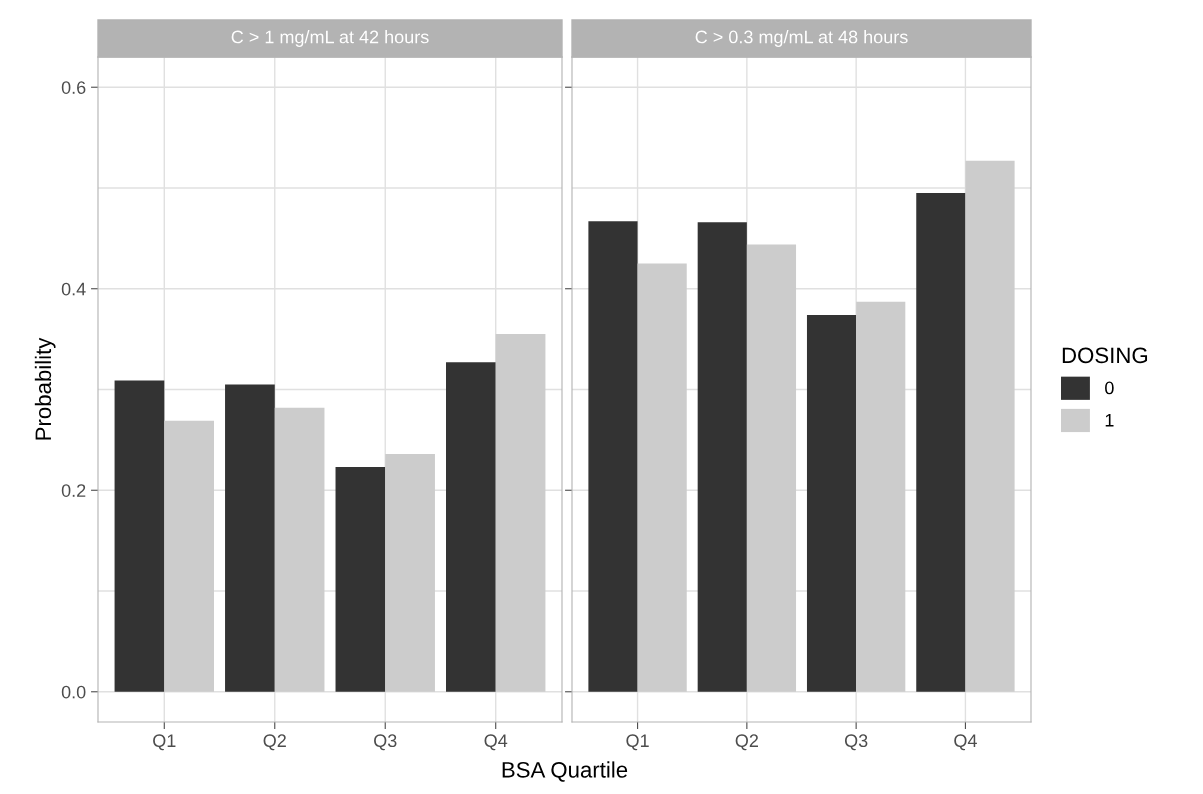 Image resolution: width=1203 pixels, height=794 pixels. I want to click on x-axis-title: BSA Quartile, so click(565, 771).